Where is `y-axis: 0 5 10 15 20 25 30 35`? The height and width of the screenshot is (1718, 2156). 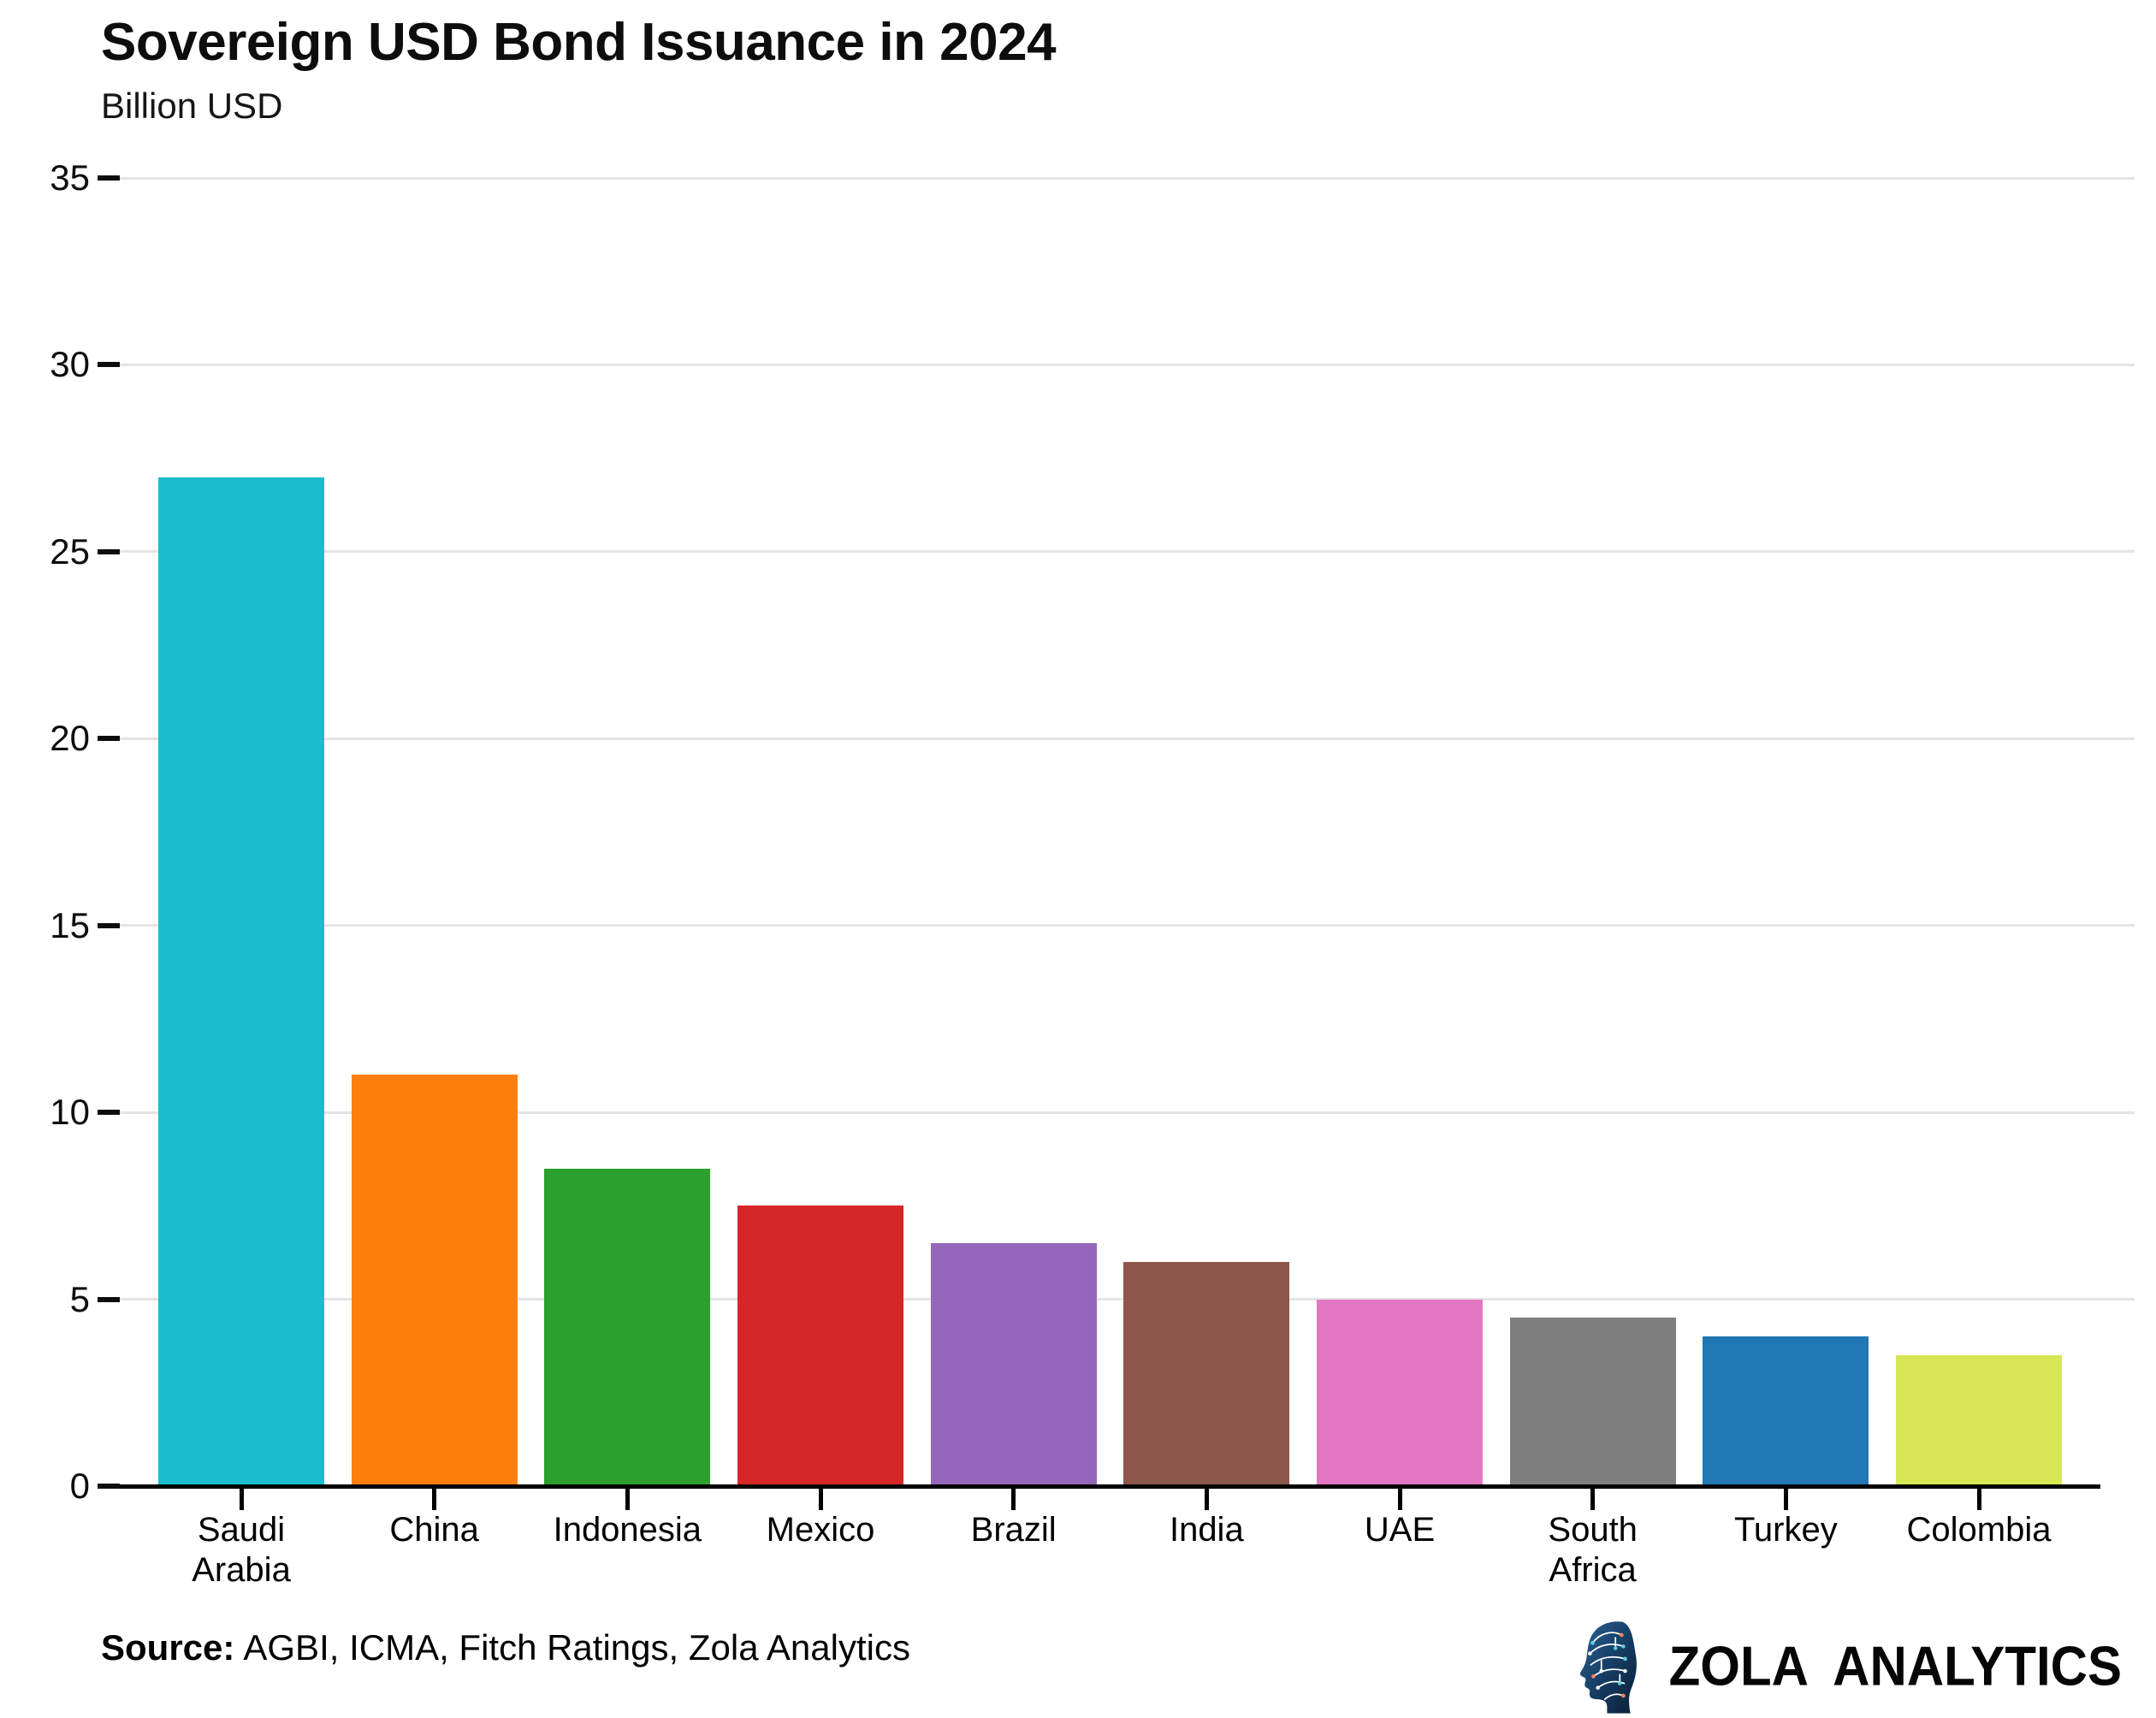 y-axis: 0 5 10 15 20 25 30 35 is located at coordinates (60, 832).